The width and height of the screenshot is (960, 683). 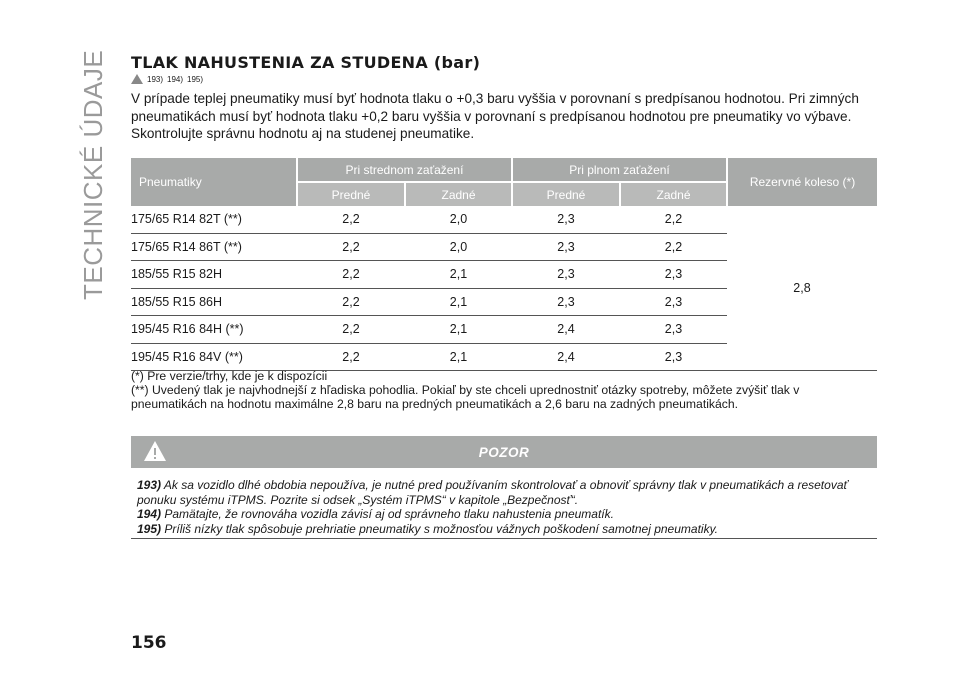 What do you see at coordinates (149, 643) in the screenshot?
I see `page-number: 156` at bounding box center [149, 643].